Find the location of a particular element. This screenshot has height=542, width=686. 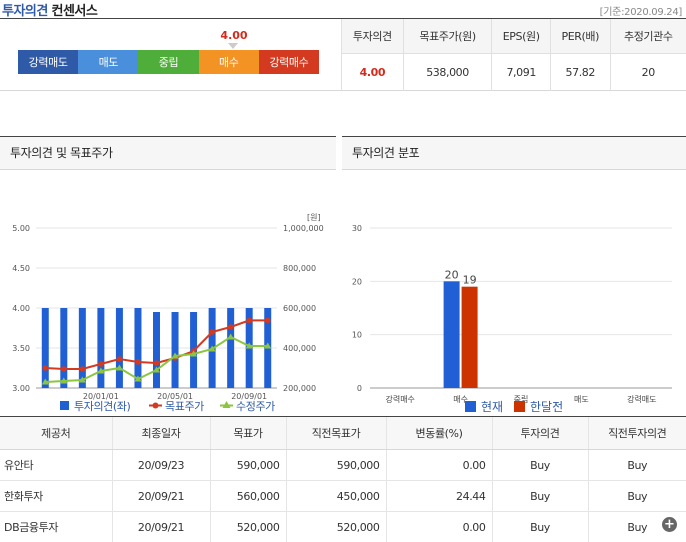

more-plus-icon: + is located at coordinates (669, 524).